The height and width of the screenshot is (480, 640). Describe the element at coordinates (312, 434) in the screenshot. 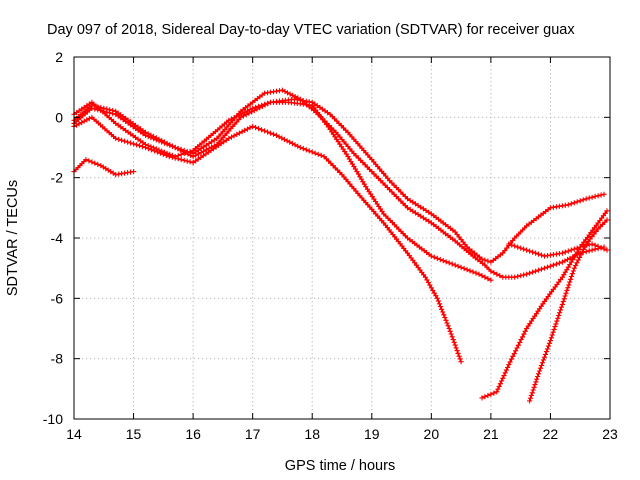

I see `x-tick-label: 18` at that location.